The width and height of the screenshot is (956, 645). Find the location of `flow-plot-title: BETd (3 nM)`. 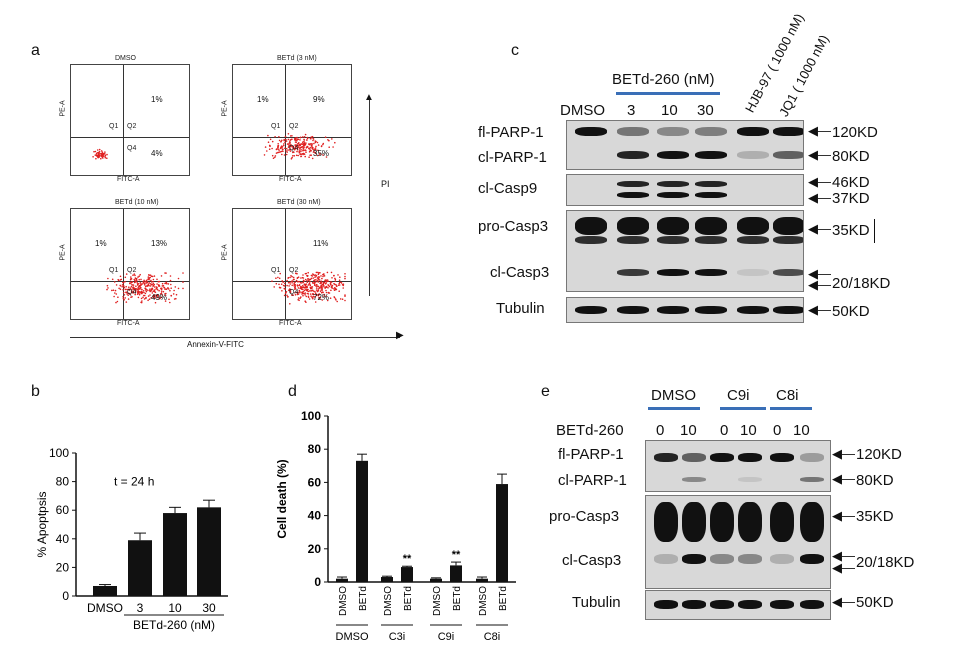

flow-plot-title: BETd (3 nM) is located at coordinates (297, 58).